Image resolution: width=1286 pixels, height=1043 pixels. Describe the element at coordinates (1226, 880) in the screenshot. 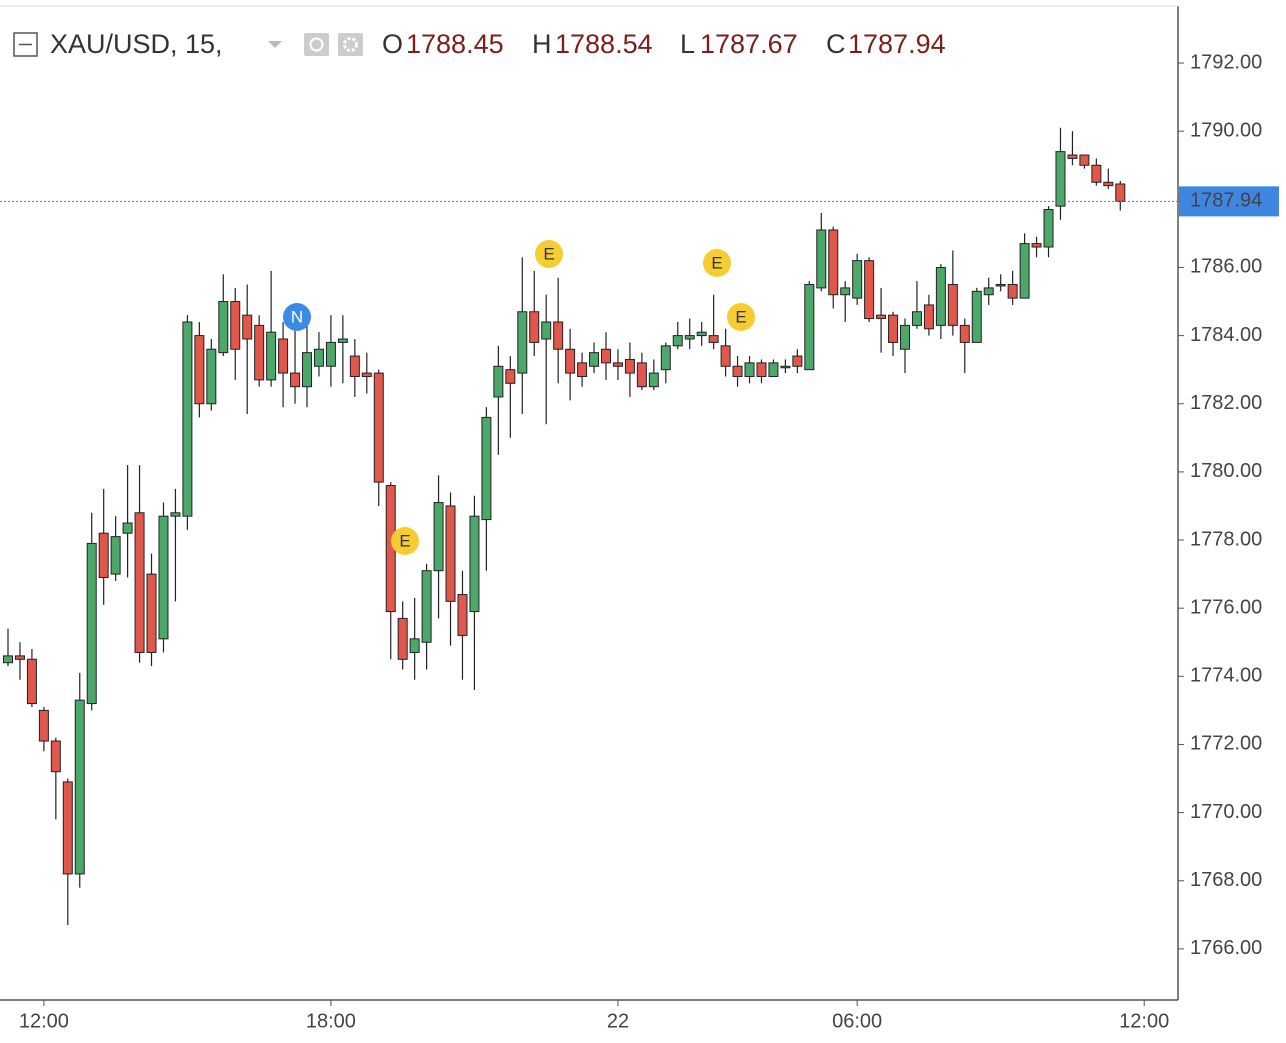

I see `y-tick-label: 1768.00` at that location.